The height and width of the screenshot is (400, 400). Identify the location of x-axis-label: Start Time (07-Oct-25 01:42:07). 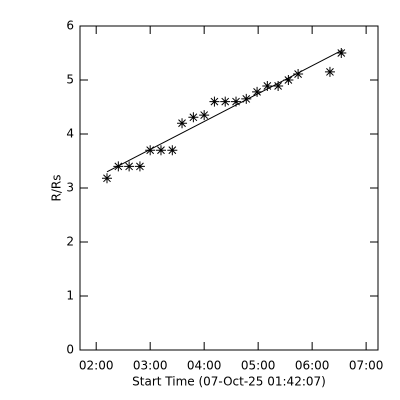
(229, 382).